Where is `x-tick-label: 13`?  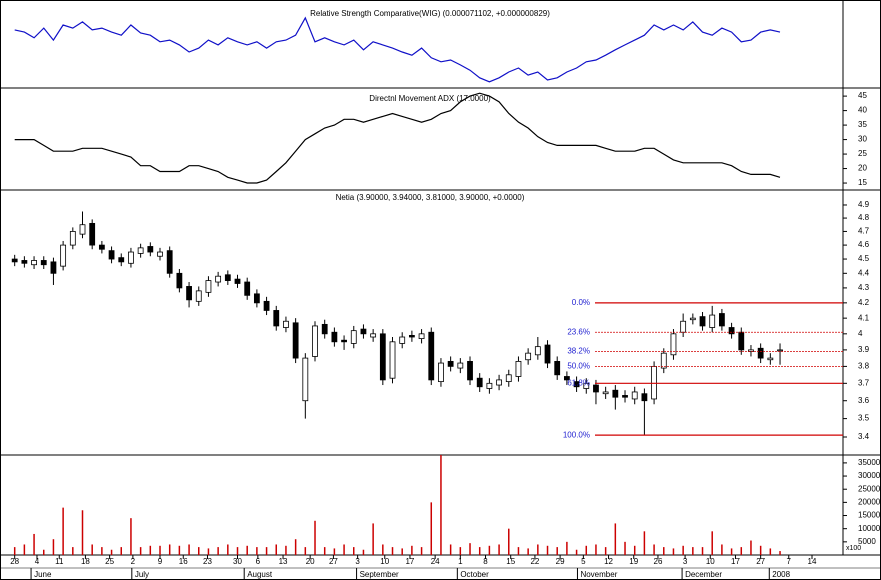
x-tick-label: 13 is located at coordinates (283, 561).